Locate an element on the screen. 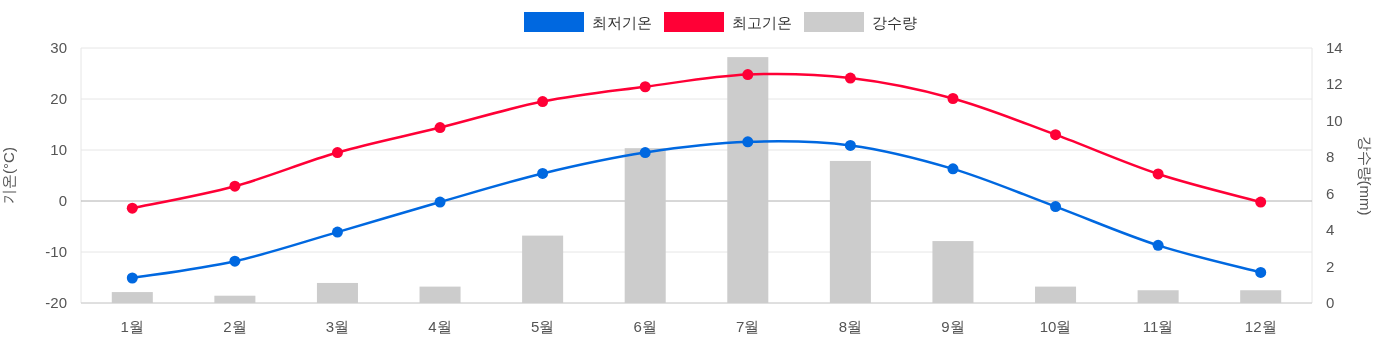 The width and height of the screenshot is (1380, 345). x-tick-label: 11월 is located at coordinates (1158, 326).